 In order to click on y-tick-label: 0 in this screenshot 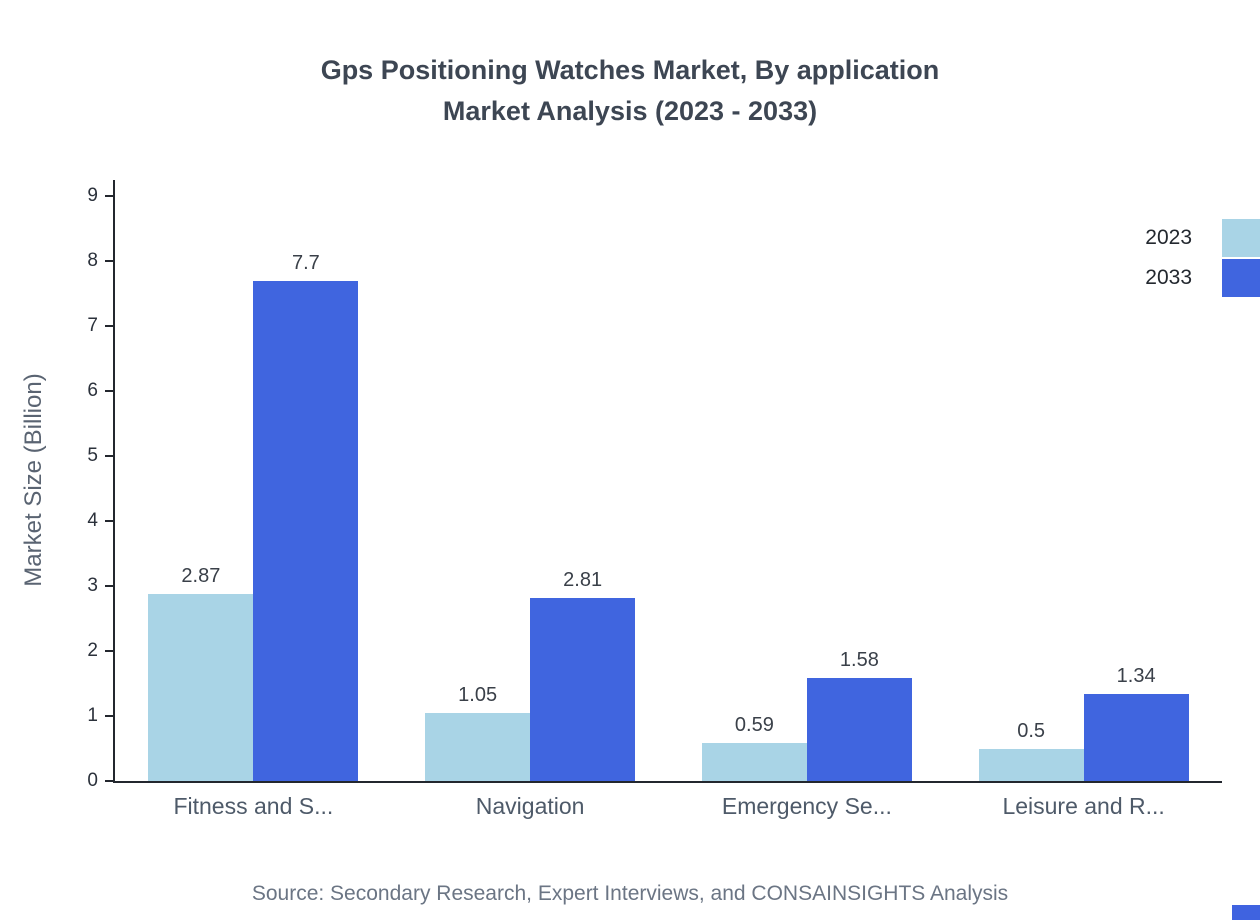, I will do `click(92, 780)`.